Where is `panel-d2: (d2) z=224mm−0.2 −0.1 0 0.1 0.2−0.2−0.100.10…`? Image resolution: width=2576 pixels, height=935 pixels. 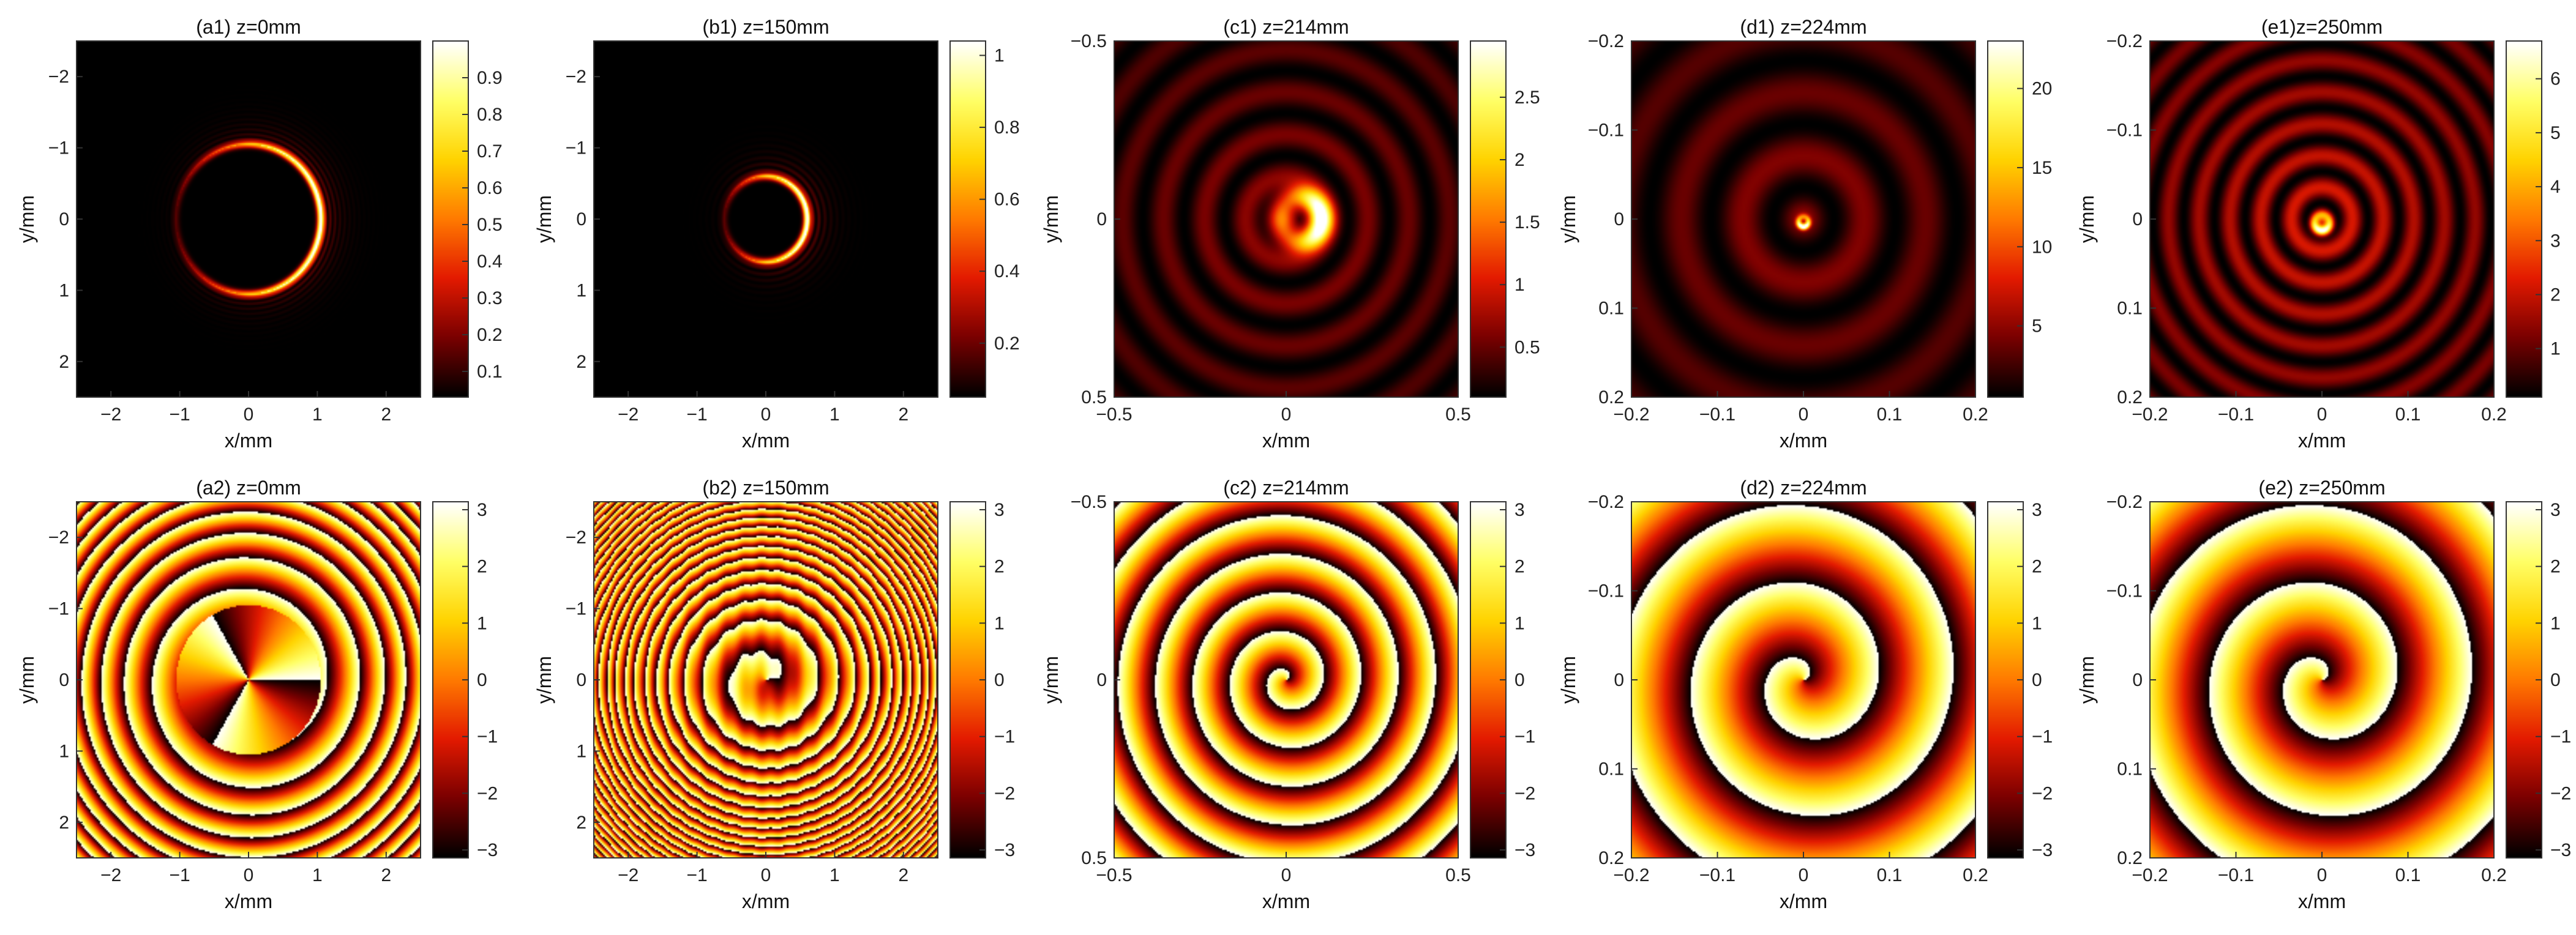
panel-d2: (d2) z=224mm−0.2 −0.1 0 0.1 0.2−0.2−0.100.10… is located at coordinates (1805, 694).